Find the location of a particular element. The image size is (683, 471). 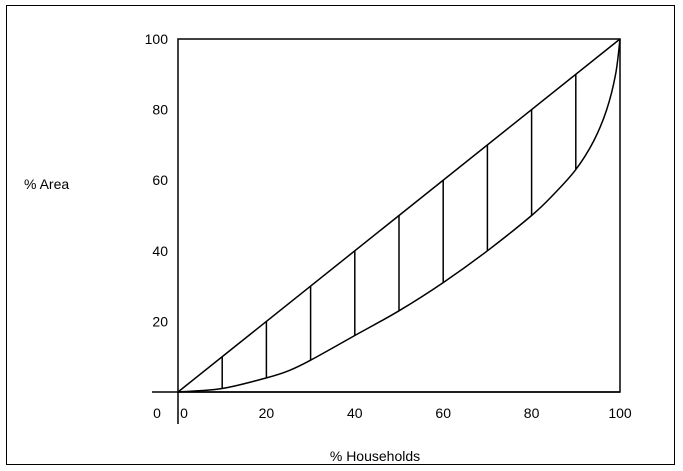

y-tick-label: 60 is located at coordinates (160, 180).